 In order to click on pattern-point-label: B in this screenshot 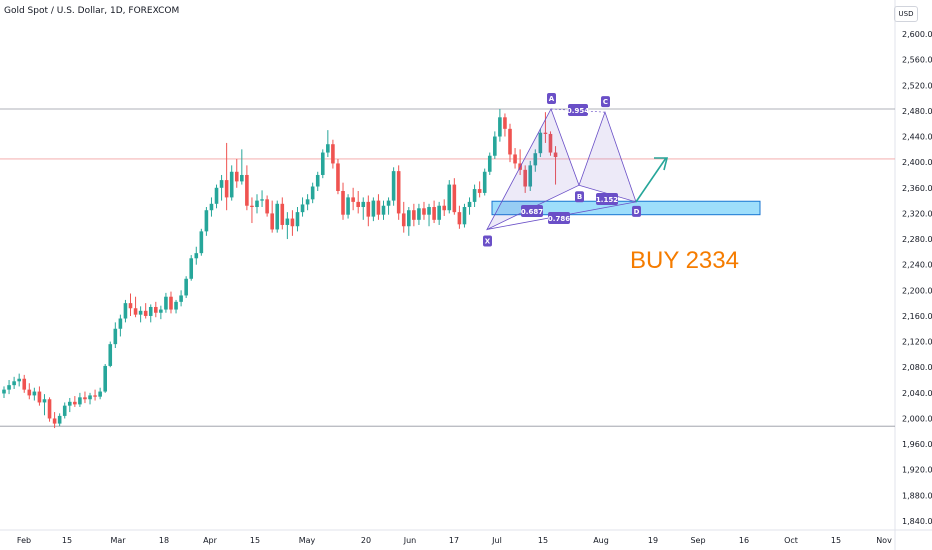, I will do `click(579, 197)`.